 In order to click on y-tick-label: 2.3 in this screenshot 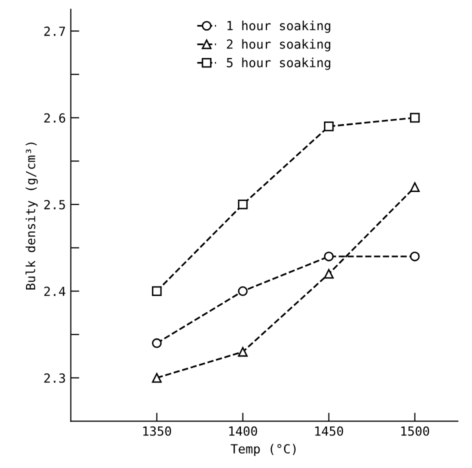, I will do `click(54, 378)`.